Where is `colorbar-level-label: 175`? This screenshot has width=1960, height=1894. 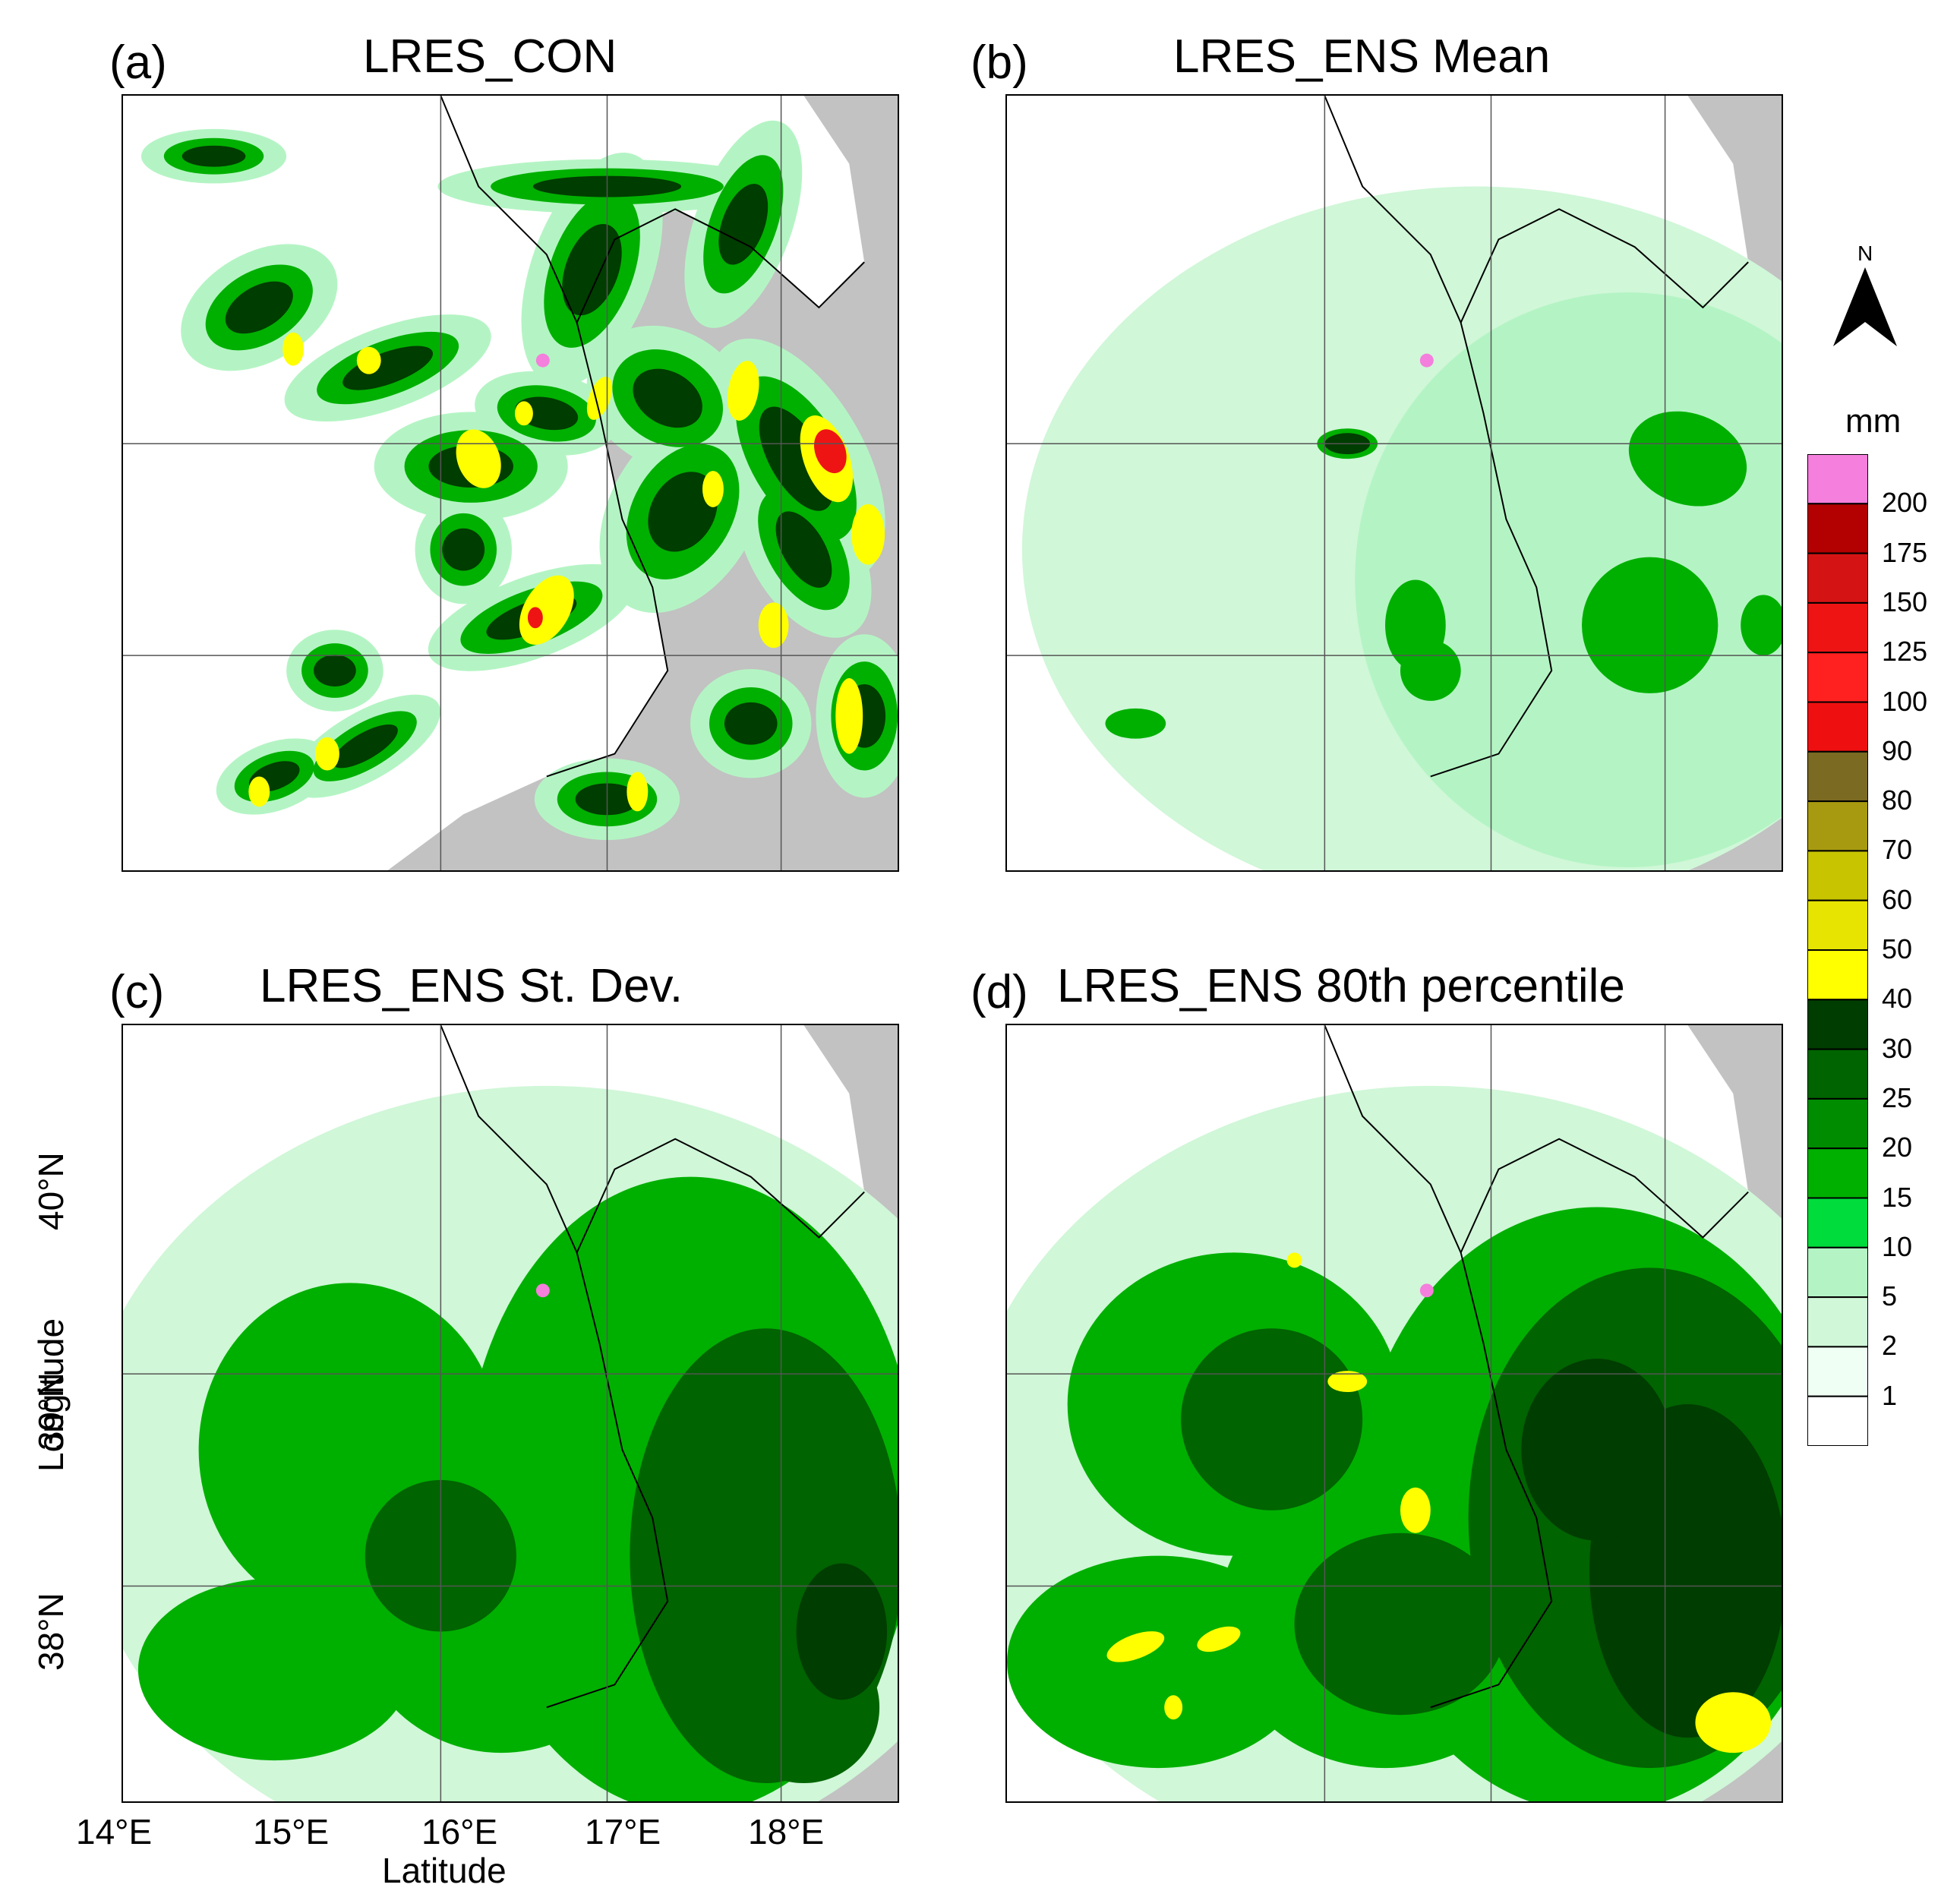
colorbar-level-label: 175 is located at coordinates (1905, 552).